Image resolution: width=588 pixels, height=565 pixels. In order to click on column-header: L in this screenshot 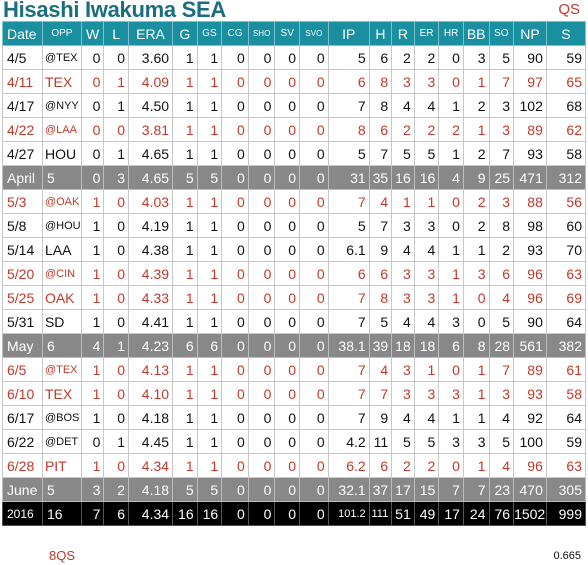, I will do `click(116, 33)`.